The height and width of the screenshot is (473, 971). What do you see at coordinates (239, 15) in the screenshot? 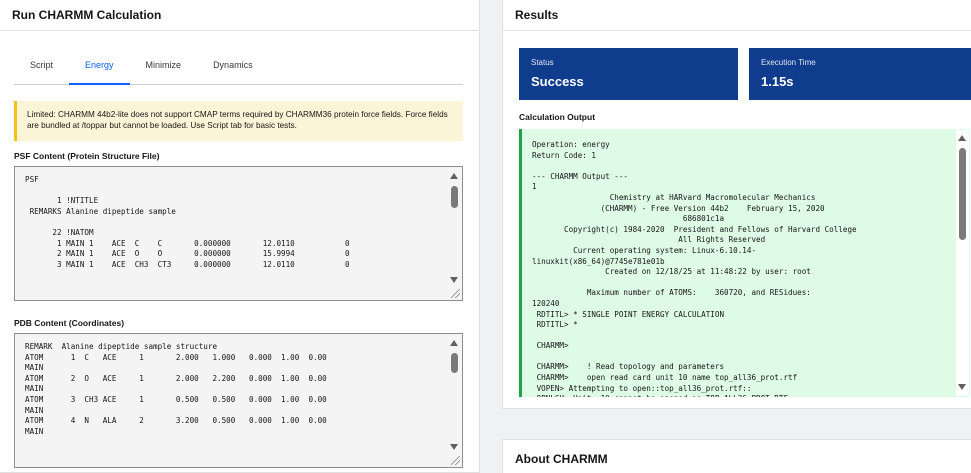
I see `run-calculation-title: Run CHARMM Calculation` at bounding box center [239, 15].